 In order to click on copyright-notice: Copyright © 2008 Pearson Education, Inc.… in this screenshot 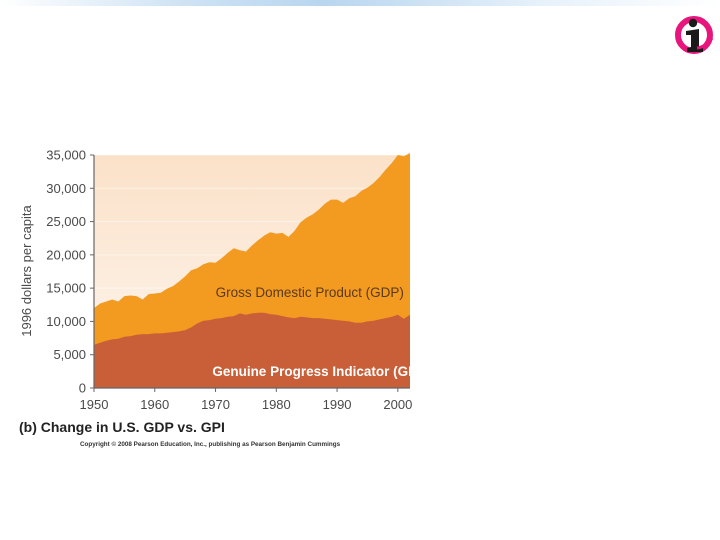, I will do `click(210, 444)`.